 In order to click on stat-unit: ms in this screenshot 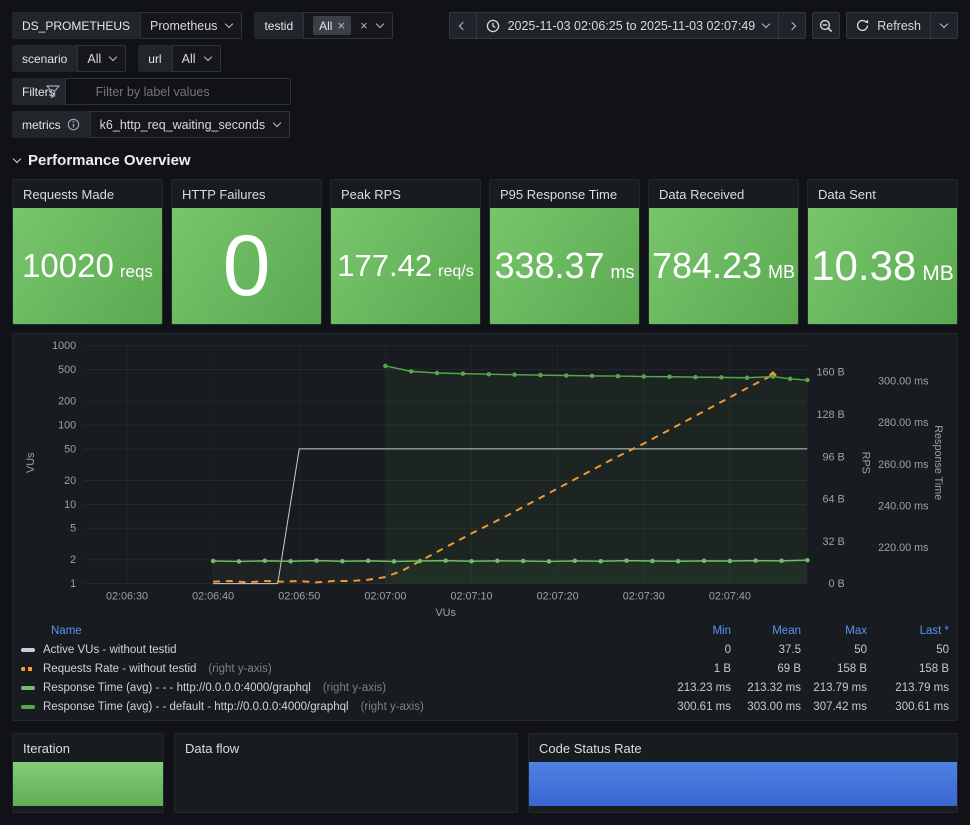, I will do `click(622, 272)`.